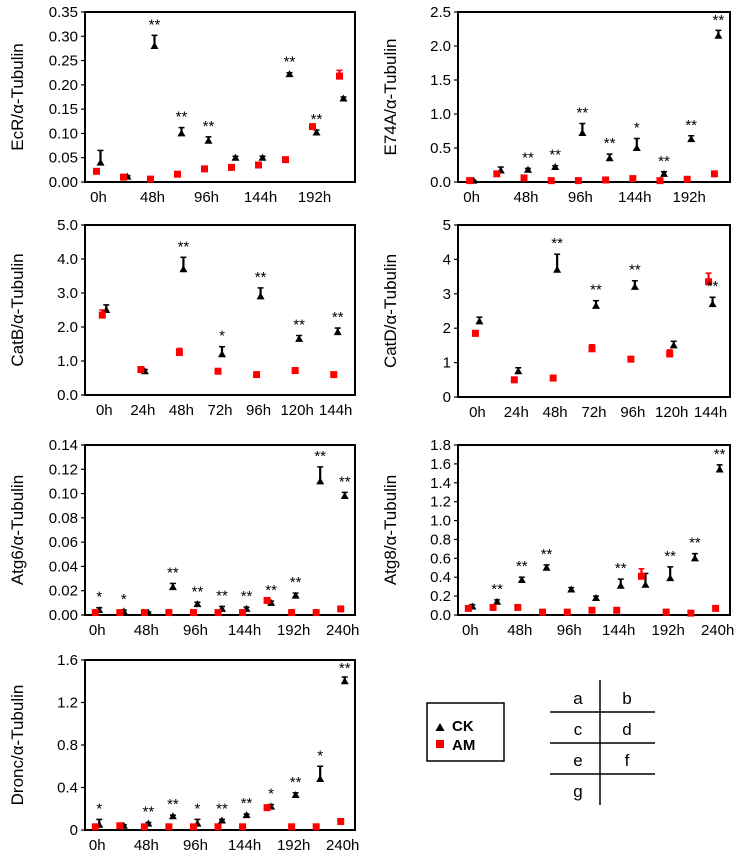 This screenshot has width=743, height=860. What do you see at coordinates (63, 133) in the screenshot?
I see `y-tick-label: 0.10` at bounding box center [63, 133].